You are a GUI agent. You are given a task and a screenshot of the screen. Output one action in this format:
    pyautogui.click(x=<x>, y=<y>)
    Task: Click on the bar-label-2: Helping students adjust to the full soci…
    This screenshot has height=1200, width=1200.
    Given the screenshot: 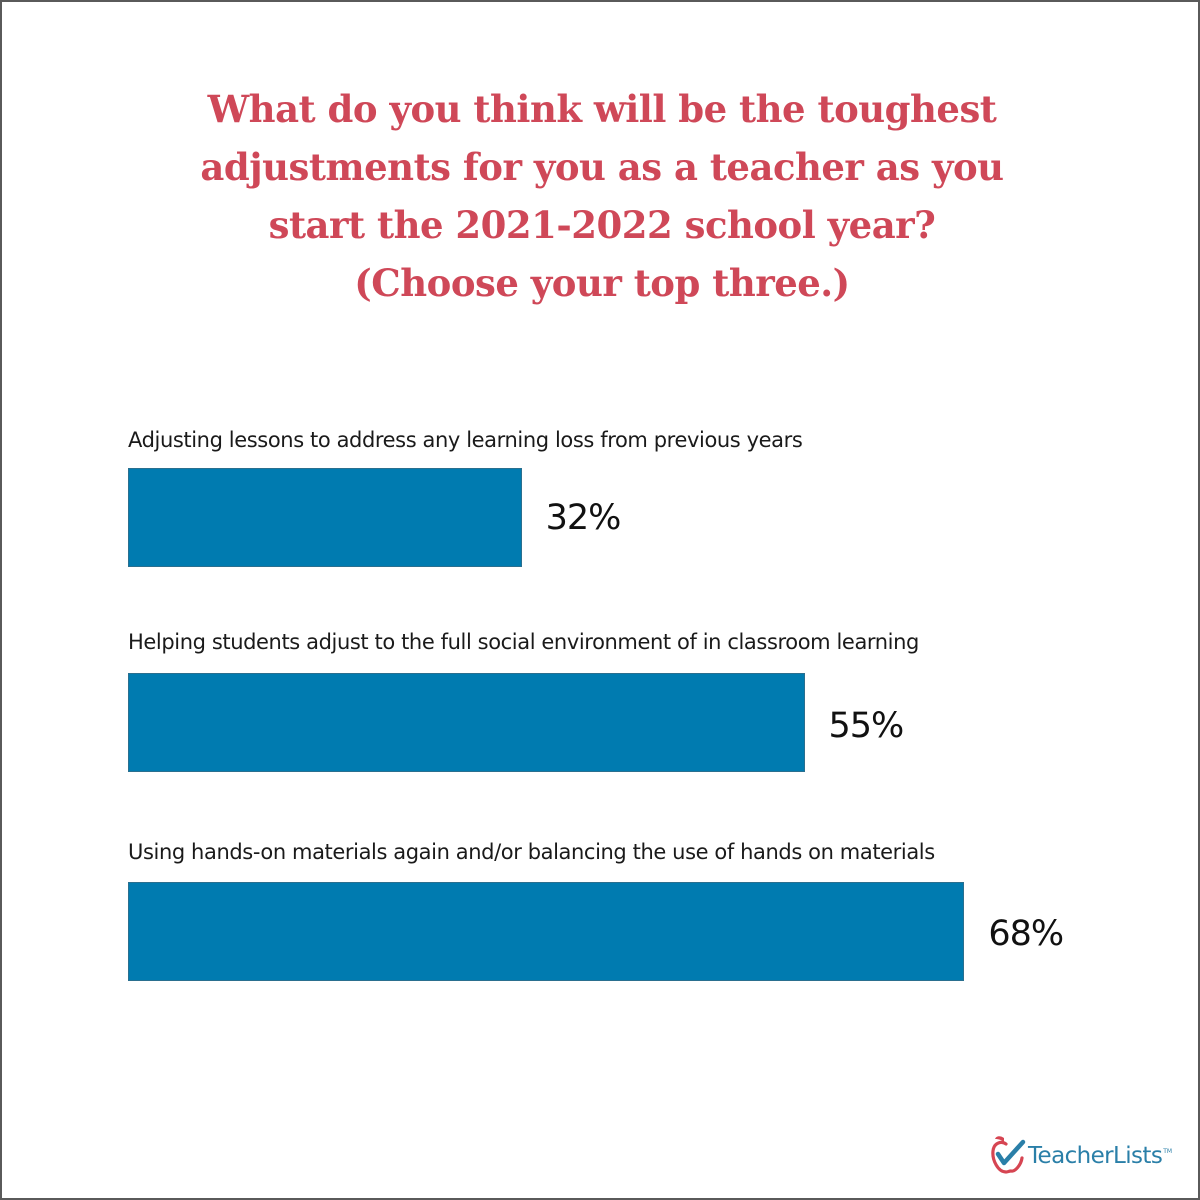 What is the action you would take?
    pyautogui.click(x=523, y=642)
    